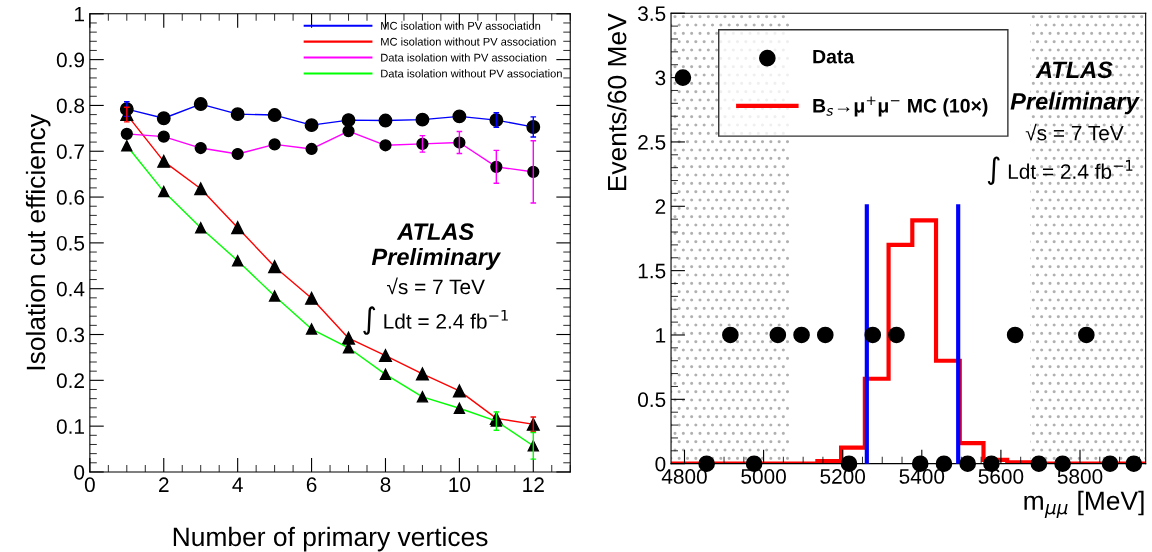 The image size is (1152, 552). I want to click on x-tick-label: 6, so click(311, 485).